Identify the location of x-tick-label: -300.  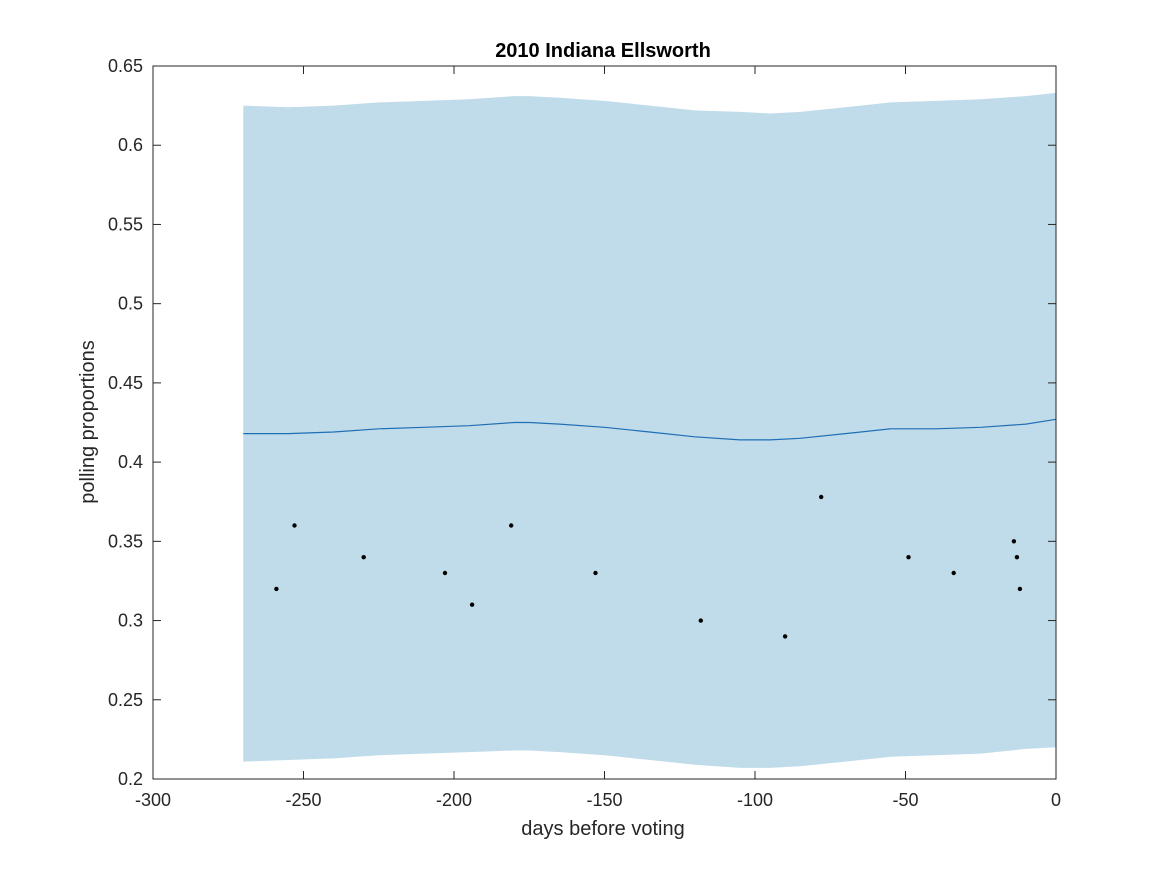
(153, 800).